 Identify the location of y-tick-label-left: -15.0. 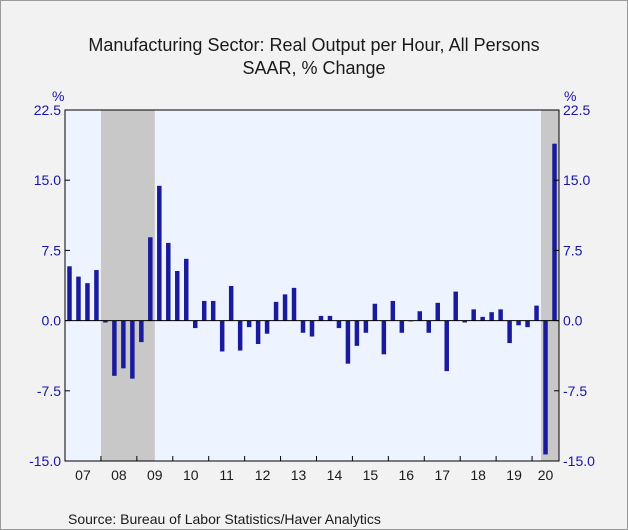
(45, 461).